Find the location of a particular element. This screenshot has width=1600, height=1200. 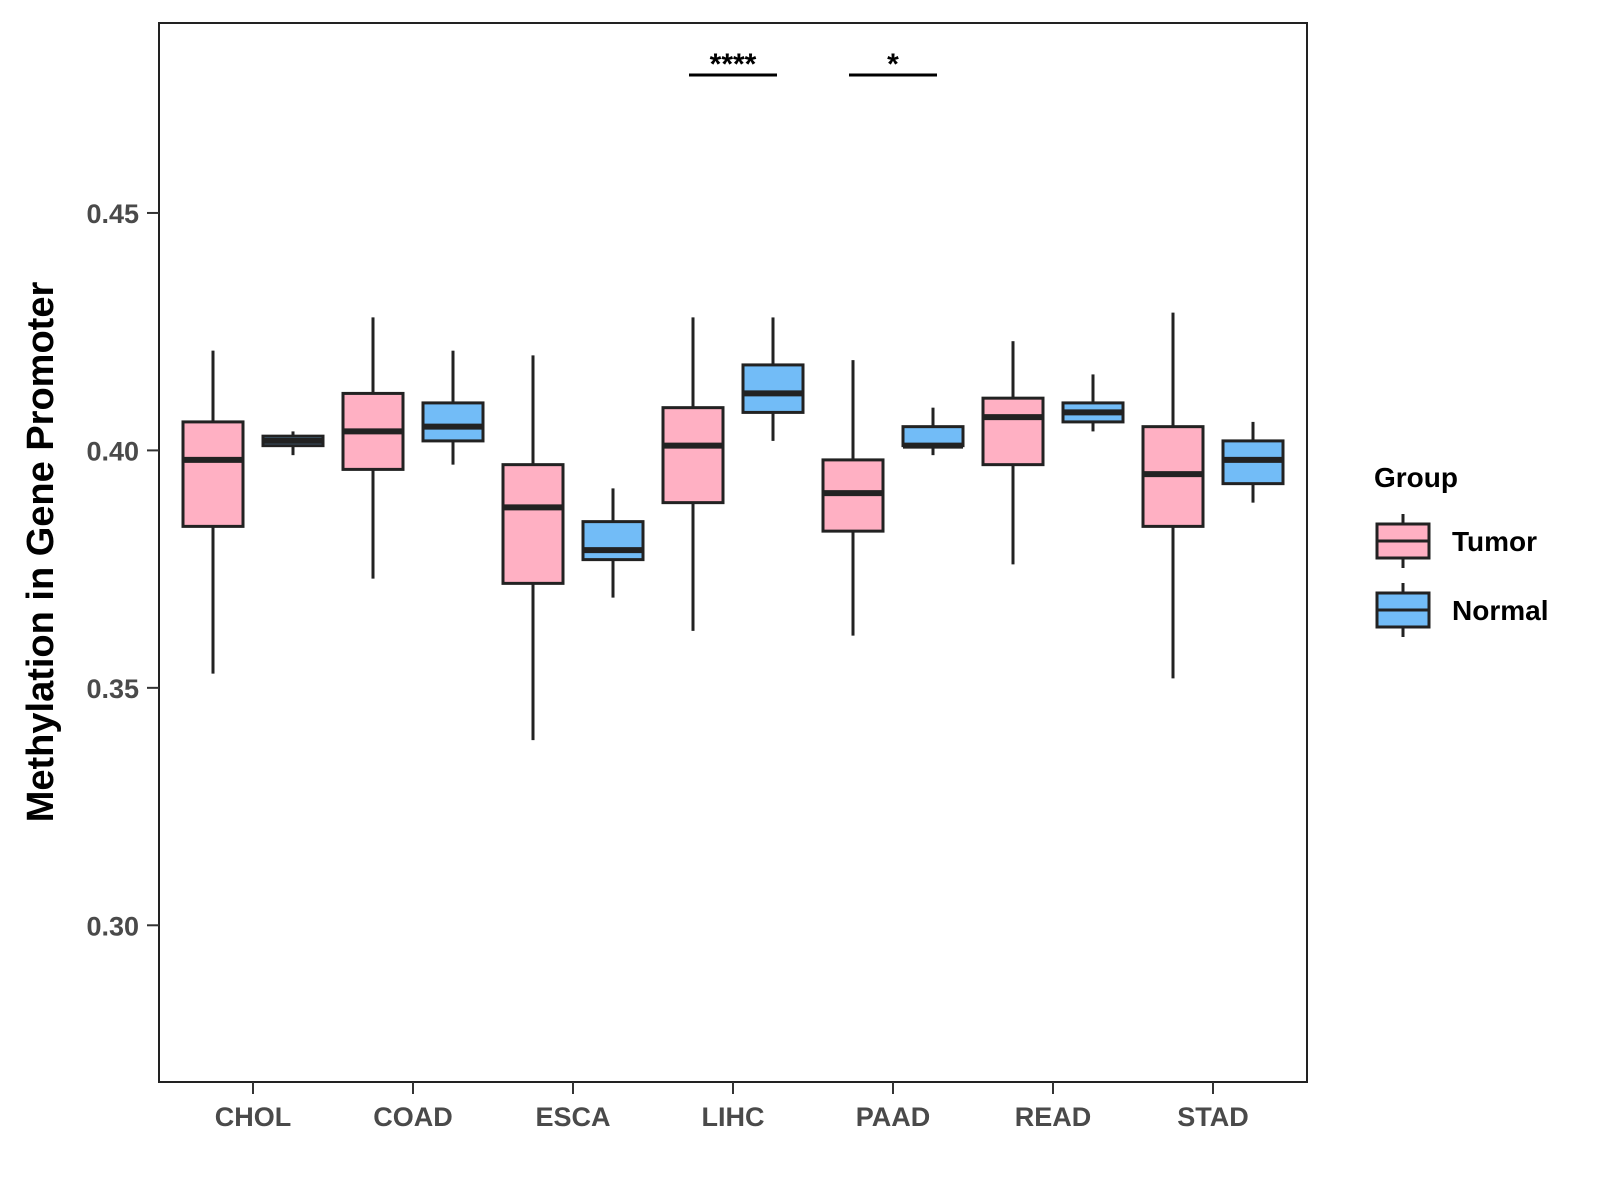

box-normal-stad is located at coordinates (1253, 462).